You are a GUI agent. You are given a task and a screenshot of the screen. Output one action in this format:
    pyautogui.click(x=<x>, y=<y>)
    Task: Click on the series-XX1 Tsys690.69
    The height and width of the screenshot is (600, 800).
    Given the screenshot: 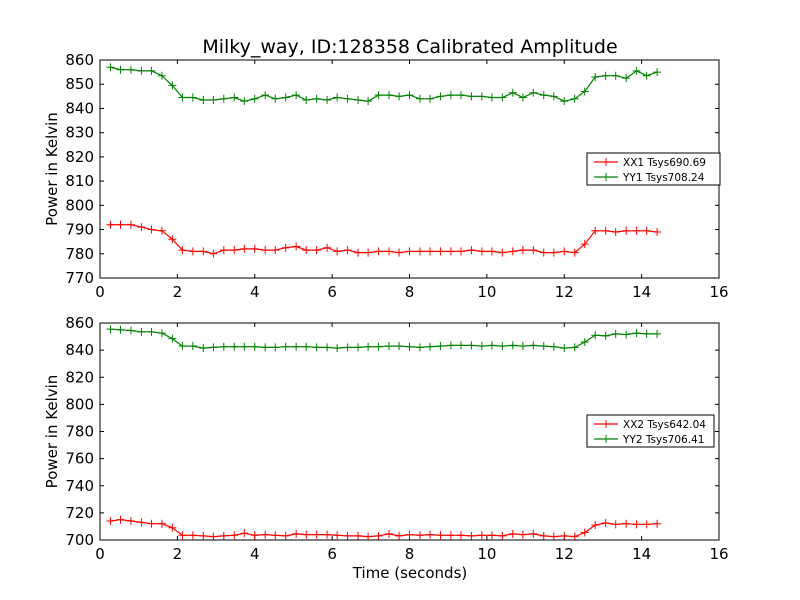 What is the action you would take?
    pyautogui.click(x=384, y=239)
    